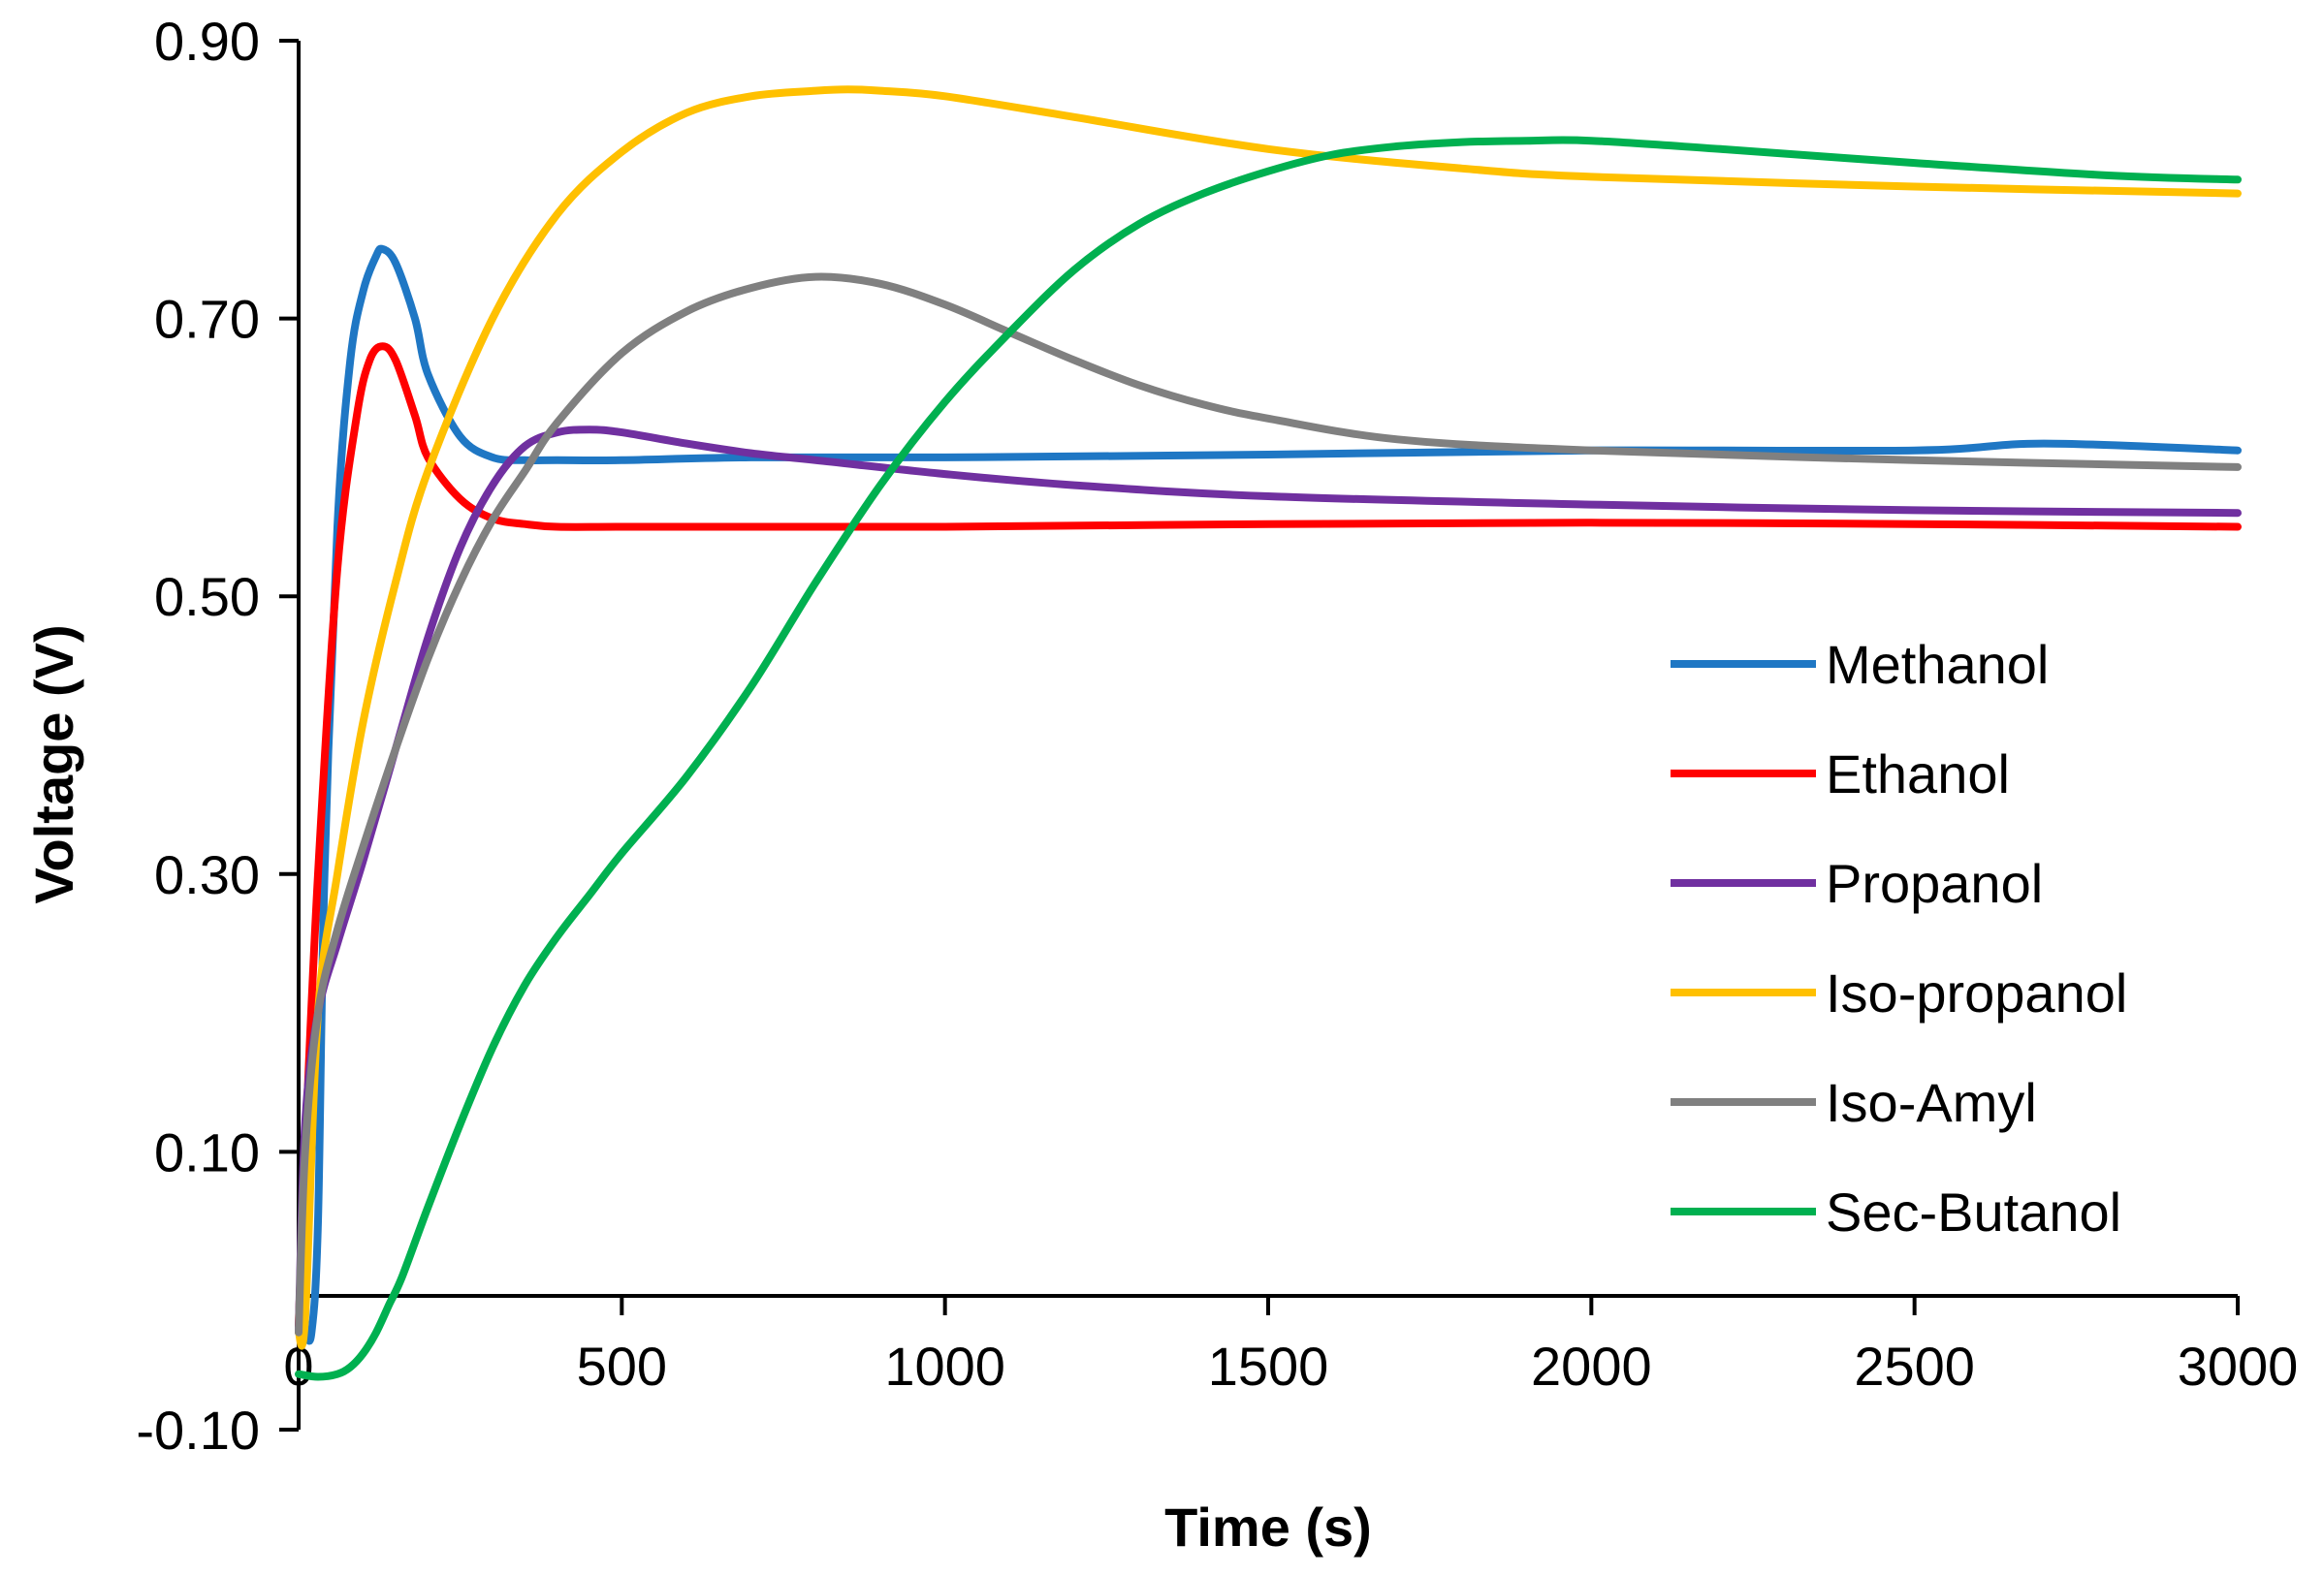  Describe the element at coordinates (1918, 773) in the screenshot. I see `legend-label-ethanol: Ethanol` at that location.